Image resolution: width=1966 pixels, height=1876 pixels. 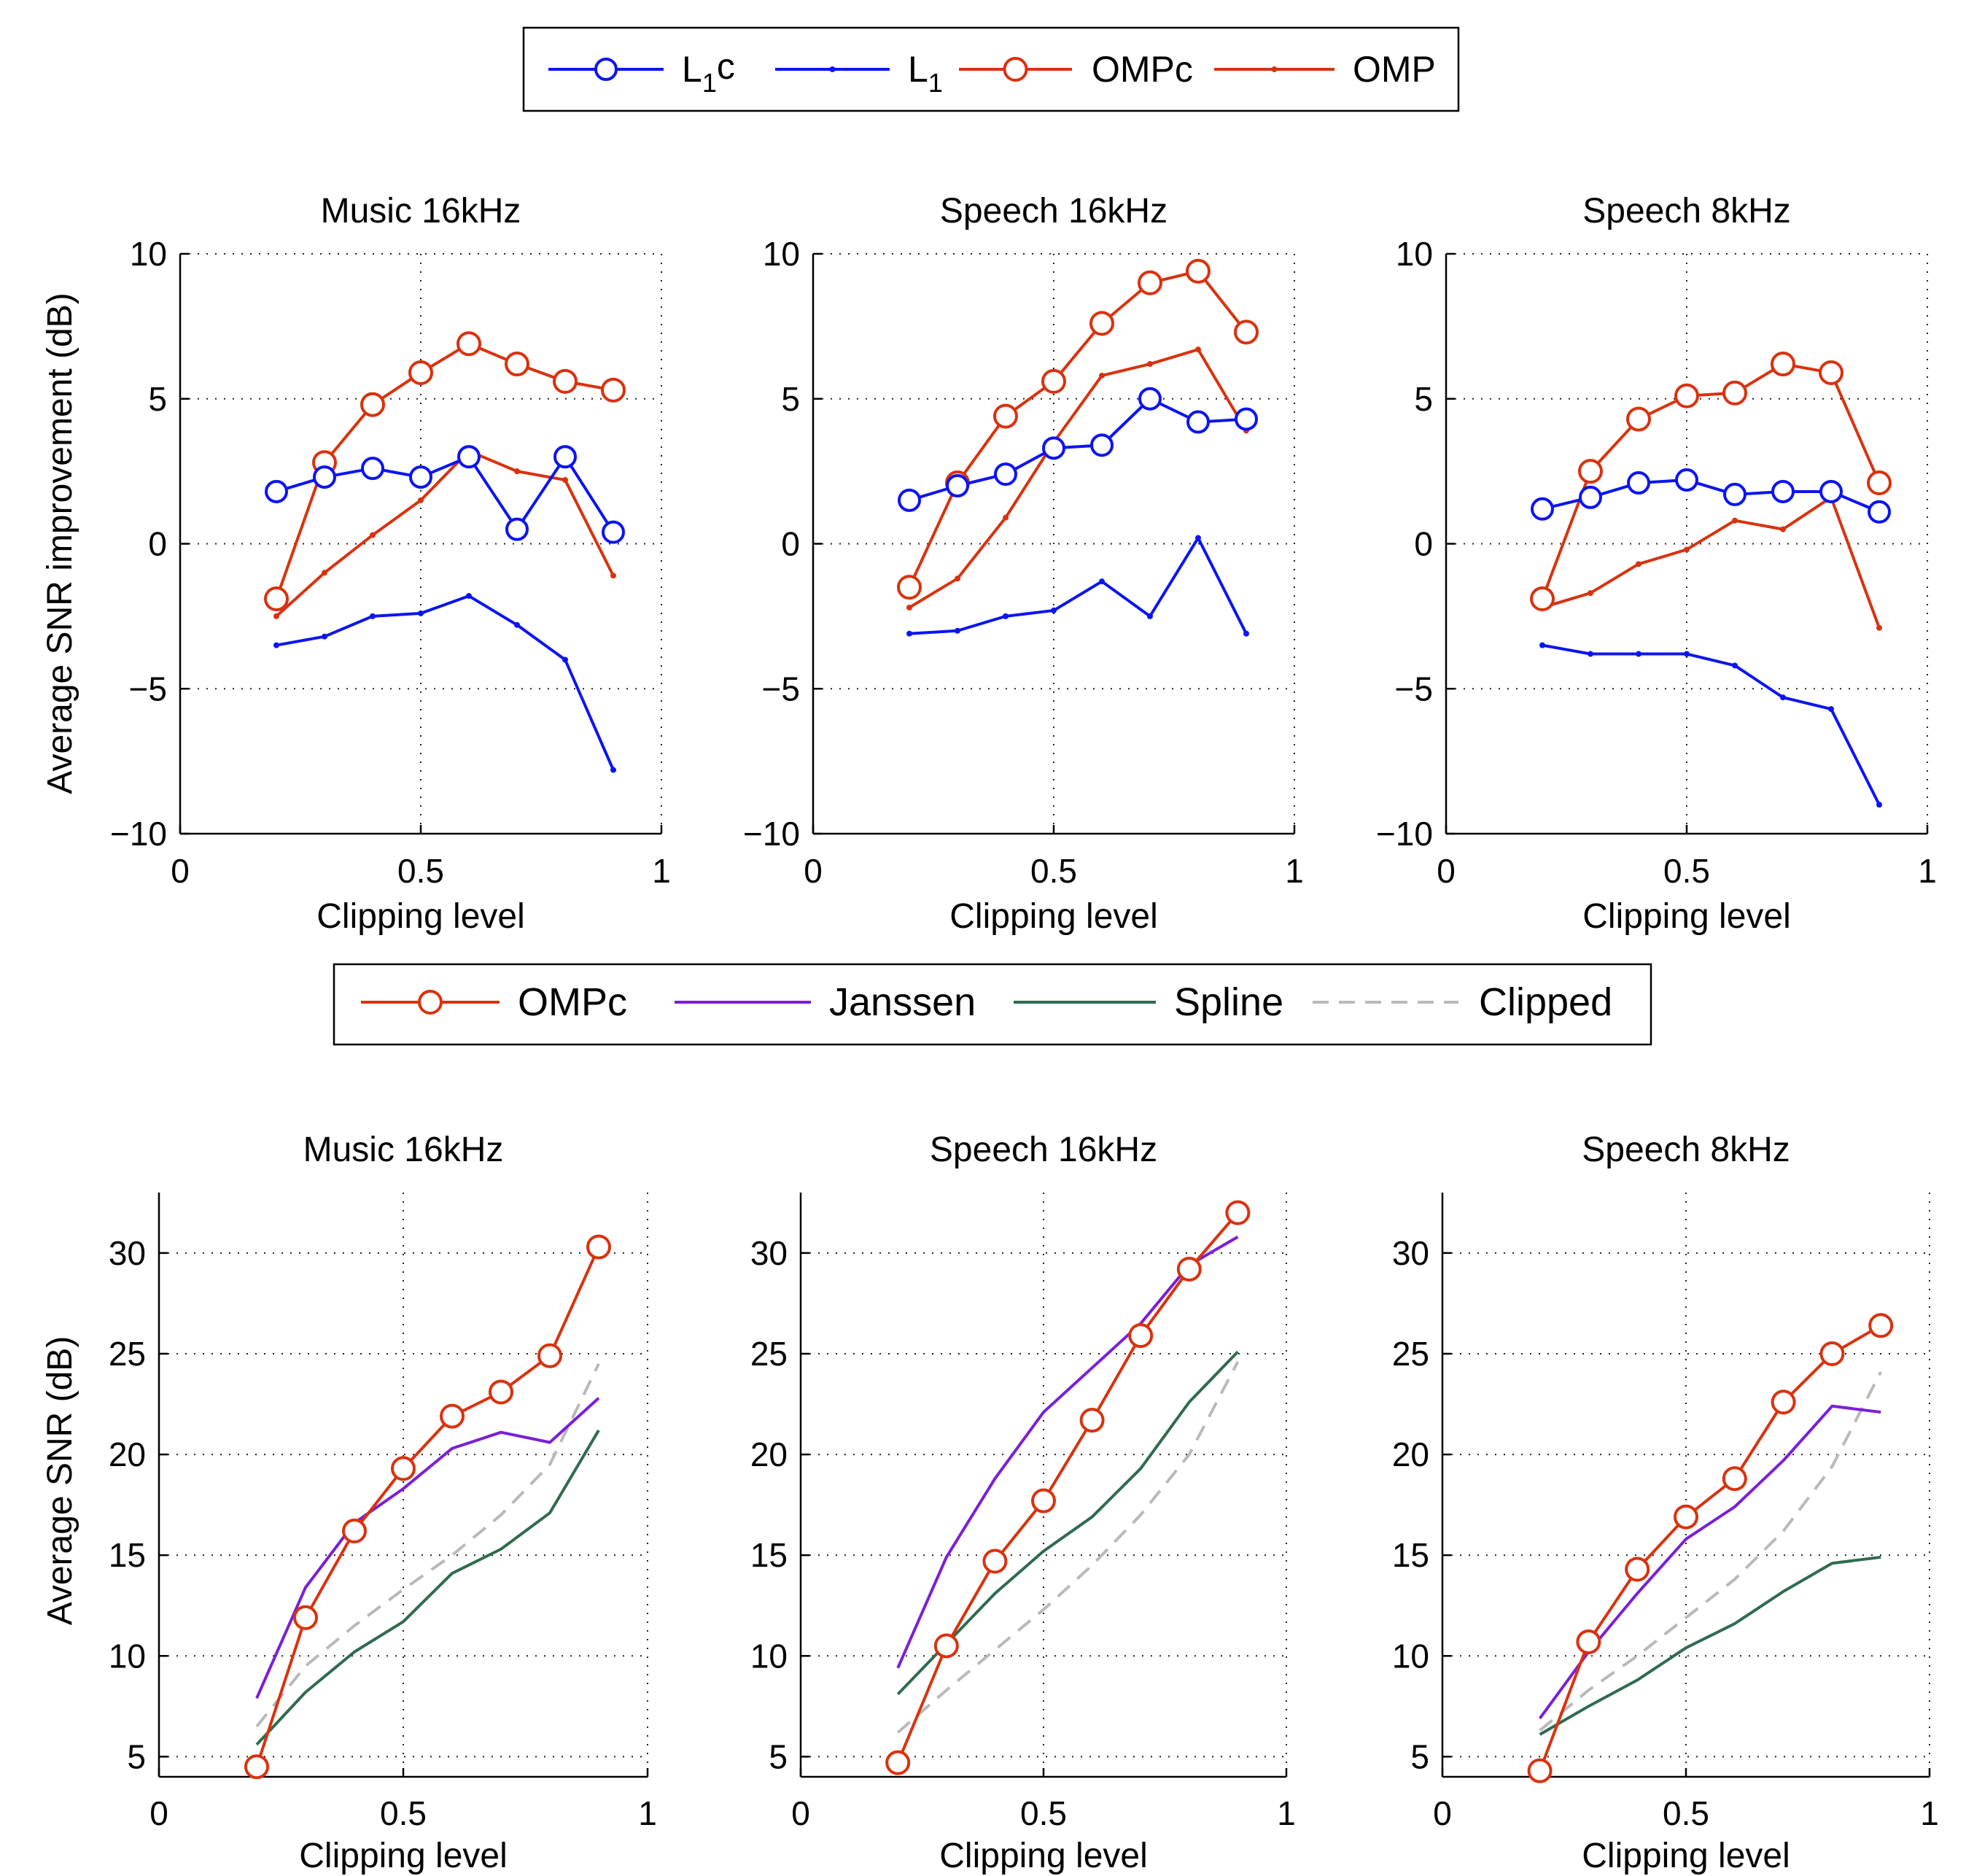 What do you see at coordinates (1015, 69) in the screenshot?
I see `legend-marker` at bounding box center [1015, 69].